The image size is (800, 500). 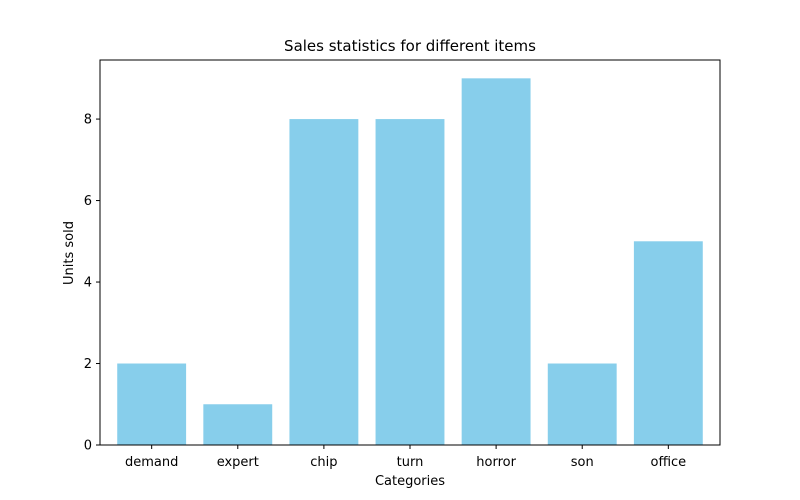 I want to click on bar-son, so click(x=582, y=404).